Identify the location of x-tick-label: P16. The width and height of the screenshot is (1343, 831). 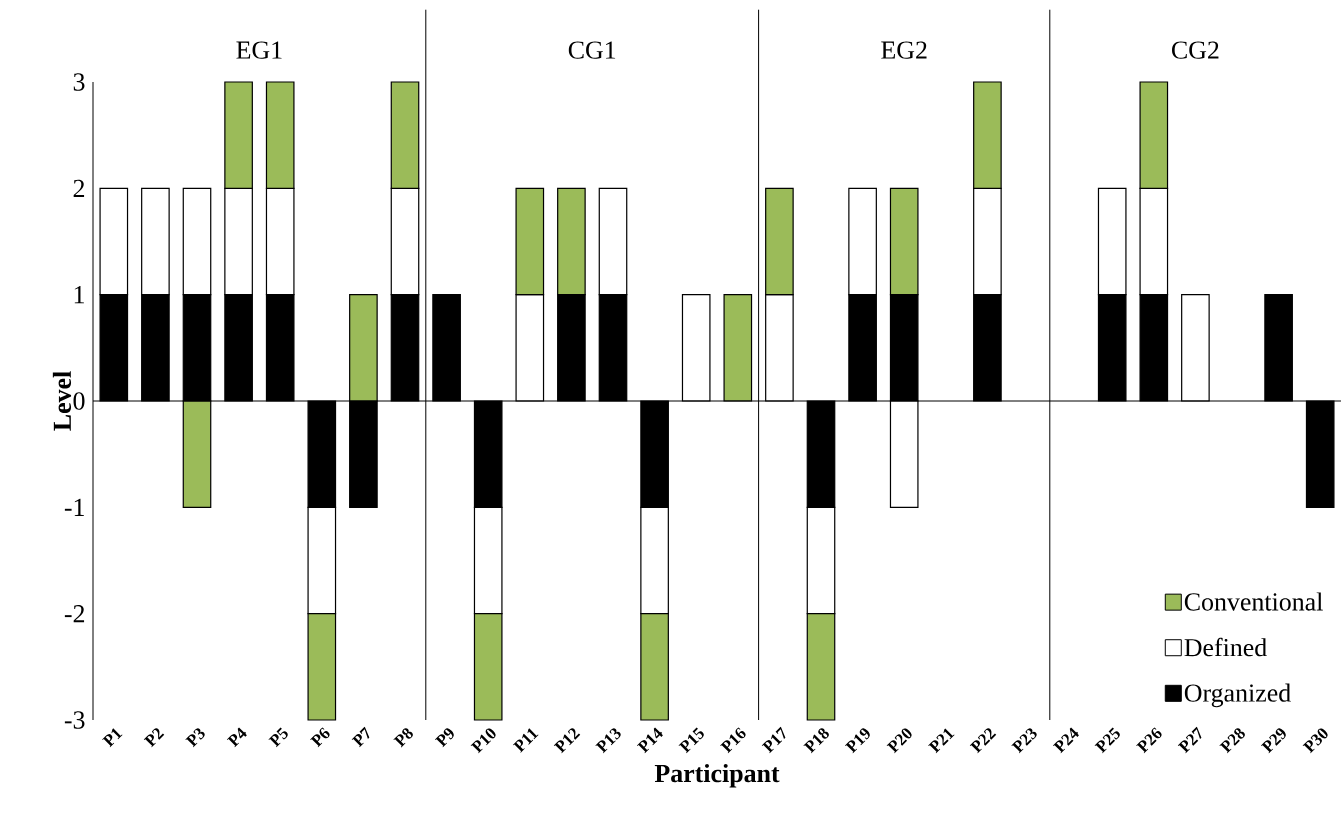
(733, 740).